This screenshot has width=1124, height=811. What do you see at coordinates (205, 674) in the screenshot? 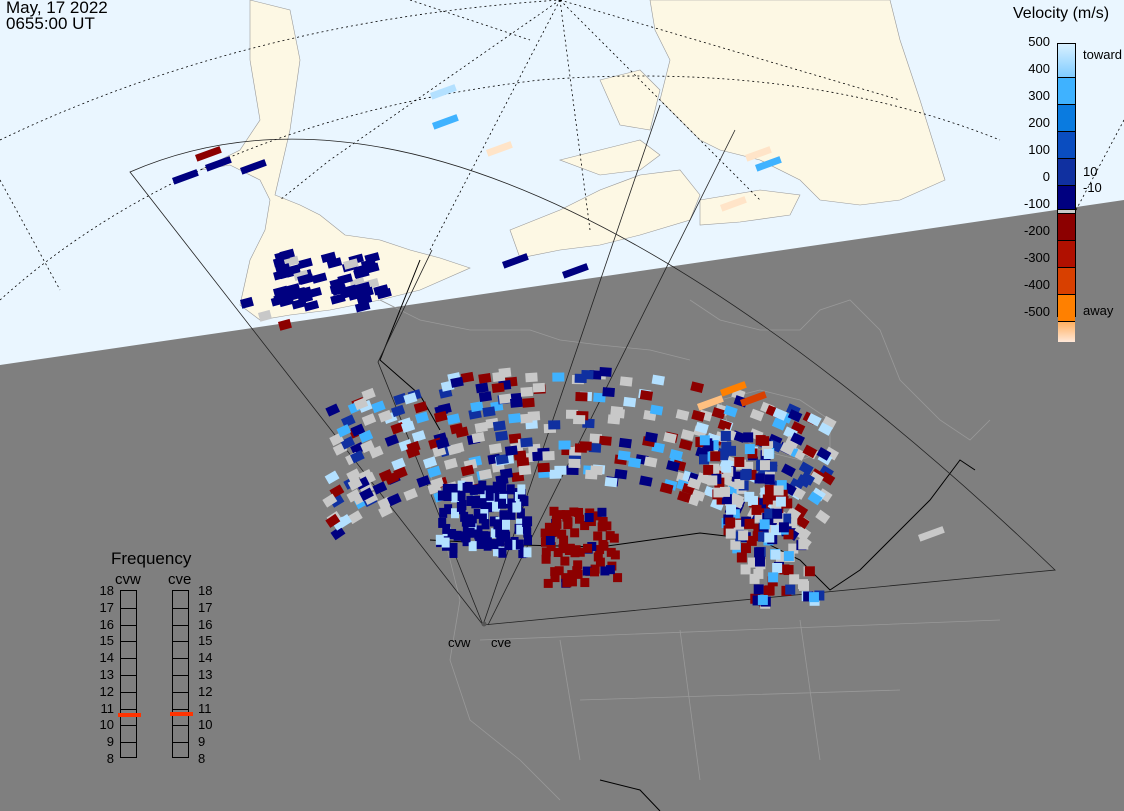
I see `frequency-tick-label: 13` at bounding box center [205, 674].